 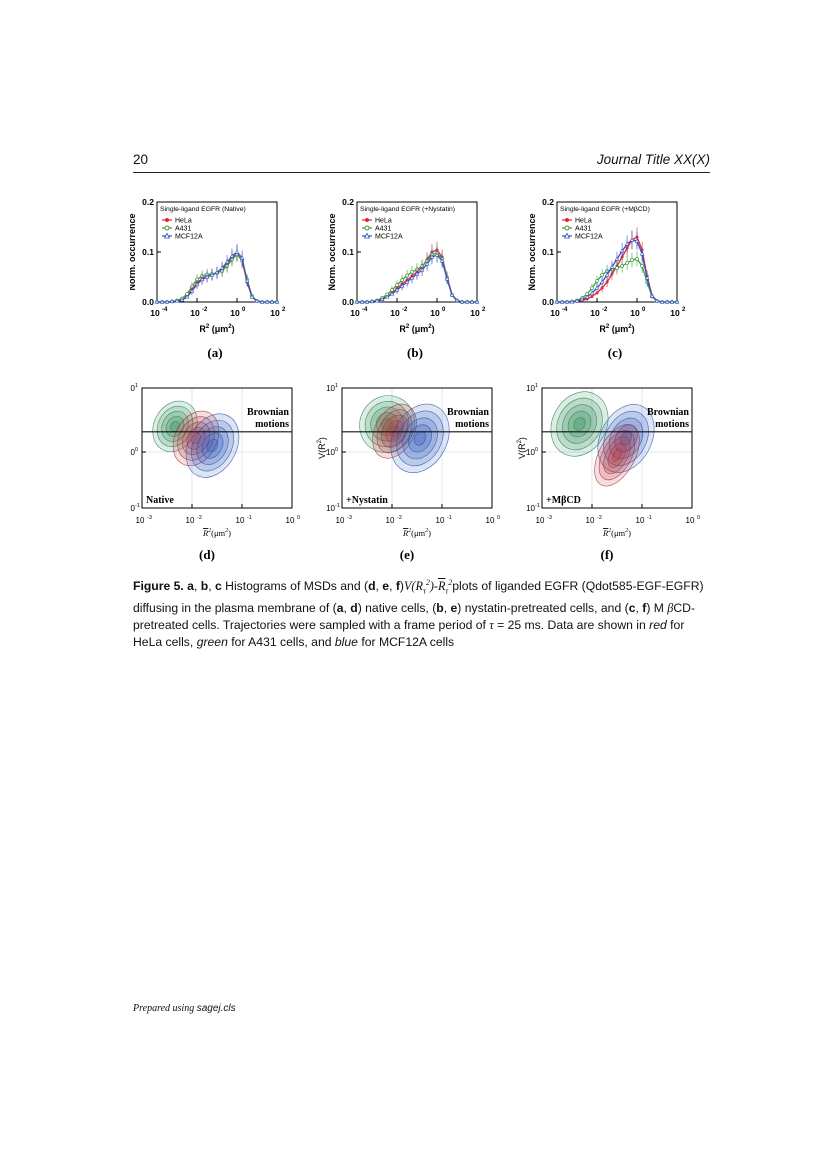 What do you see at coordinates (401, 586) in the screenshot?
I see `cap-t: )` at bounding box center [401, 586].